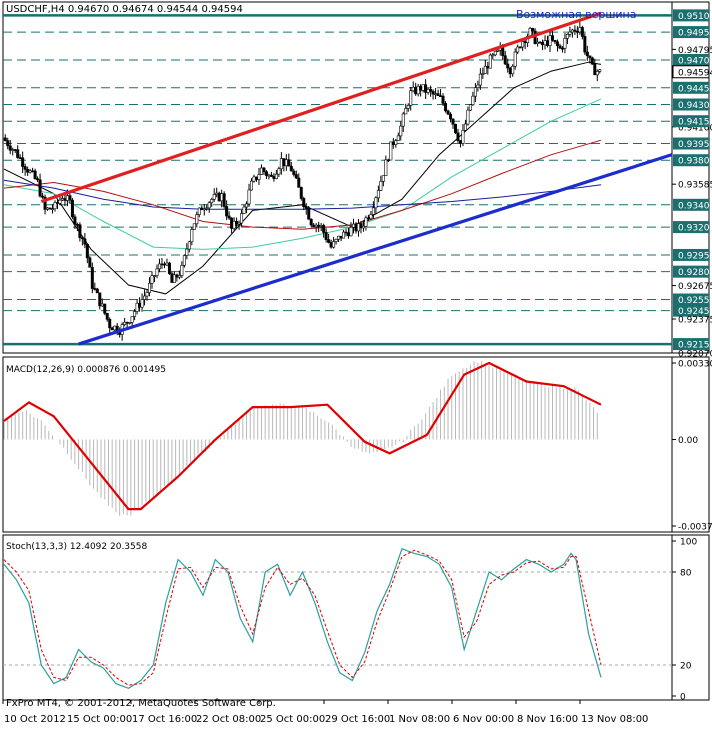  I want to click on time-tick-label: 6 Nov 00:00, so click(483, 719).